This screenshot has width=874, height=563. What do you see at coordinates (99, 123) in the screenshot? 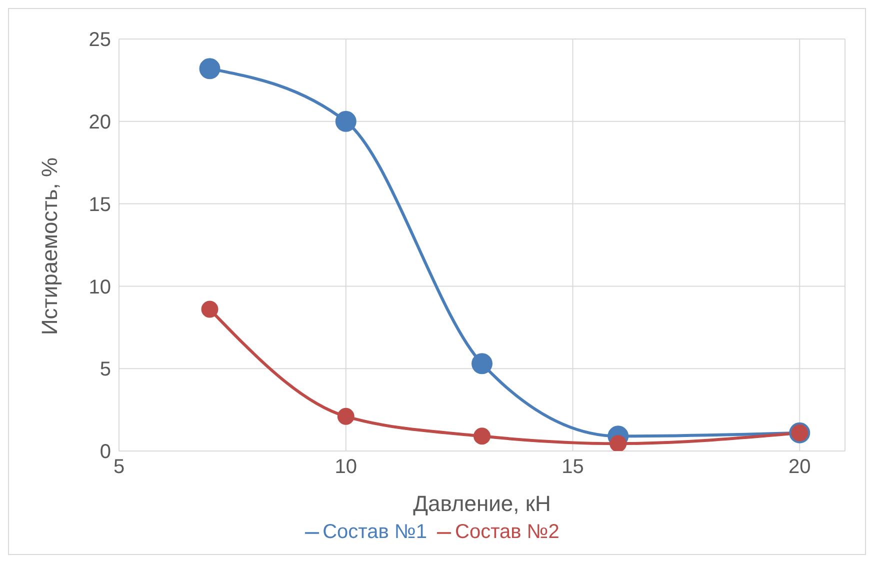
I see `y-tick-label: 20` at bounding box center [99, 123].